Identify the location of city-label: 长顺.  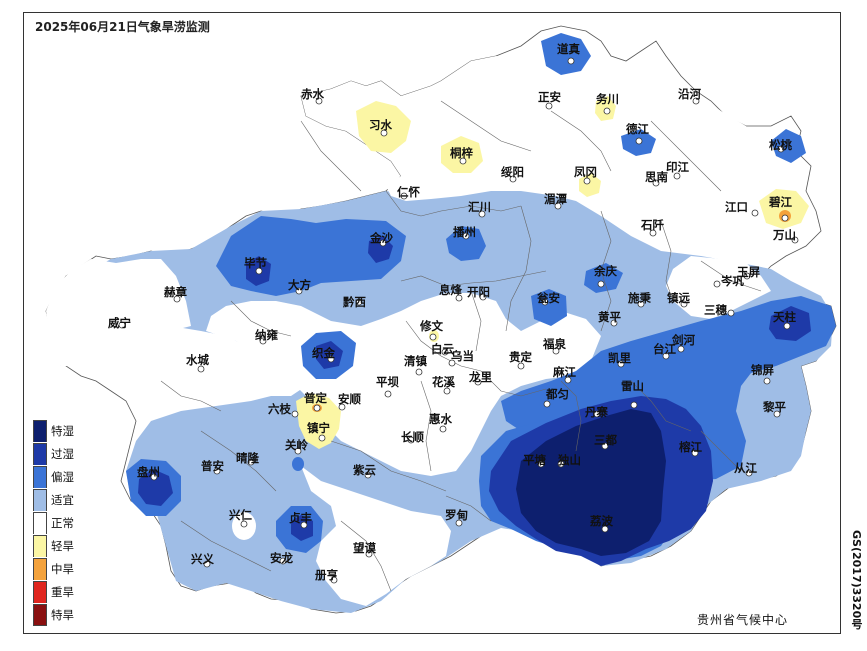
(412, 437).